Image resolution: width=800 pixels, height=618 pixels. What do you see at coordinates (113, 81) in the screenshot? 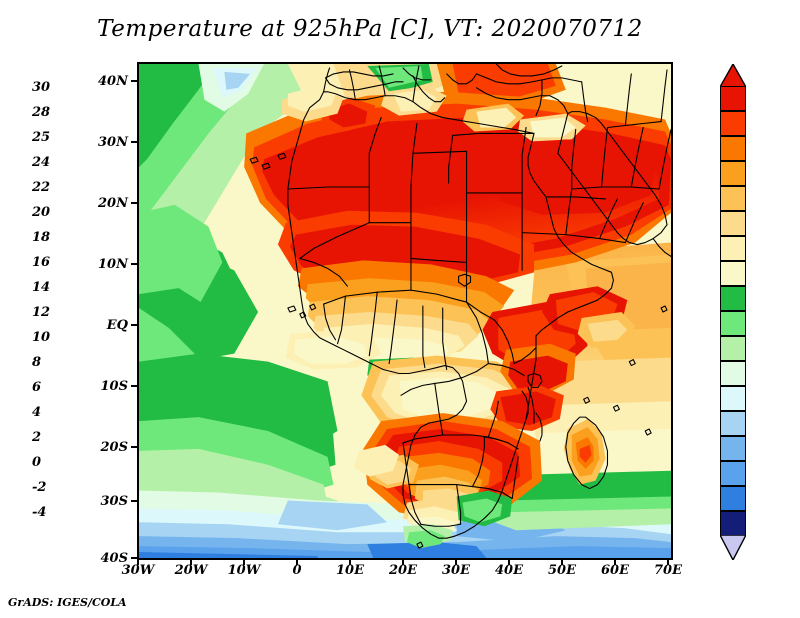
I see `y-tick-label: 40N` at bounding box center [113, 81].